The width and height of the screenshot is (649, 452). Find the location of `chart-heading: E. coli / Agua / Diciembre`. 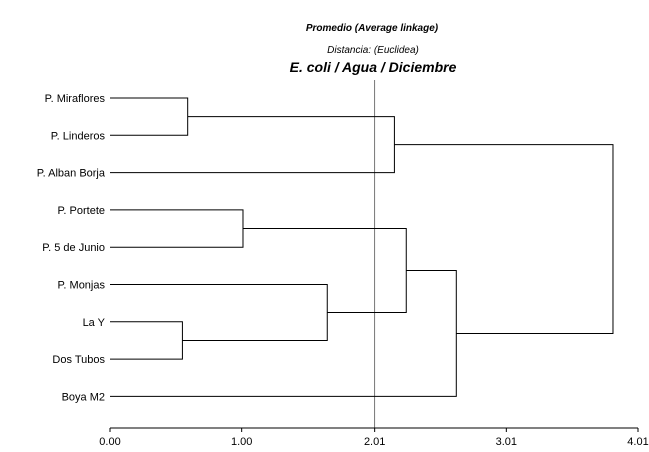

chart-heading: E. coli / Agua / Diciembre is located at coordinates (373, 67).